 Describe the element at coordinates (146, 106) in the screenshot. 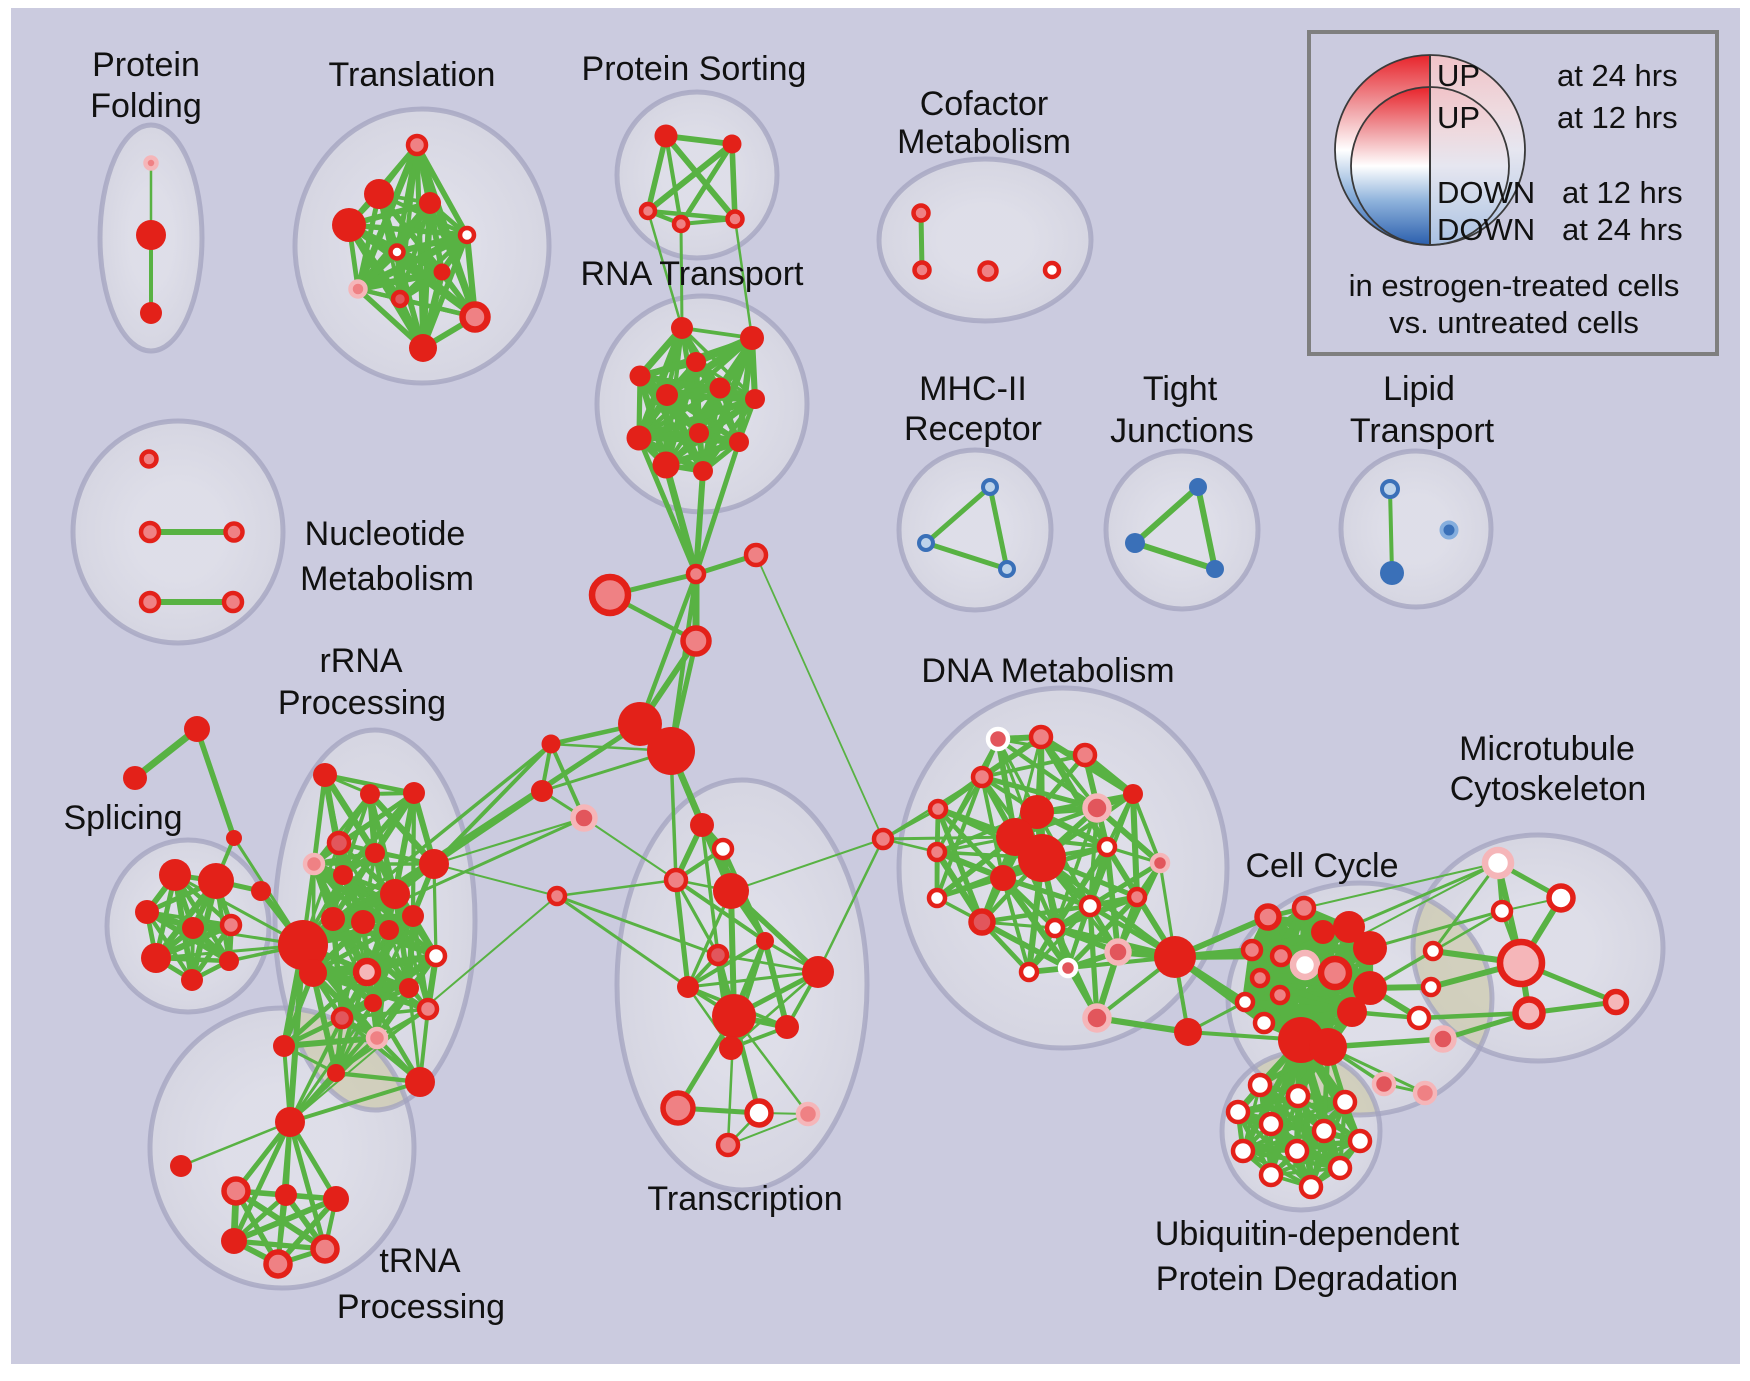

I see `svg-text: Folding` at that location.